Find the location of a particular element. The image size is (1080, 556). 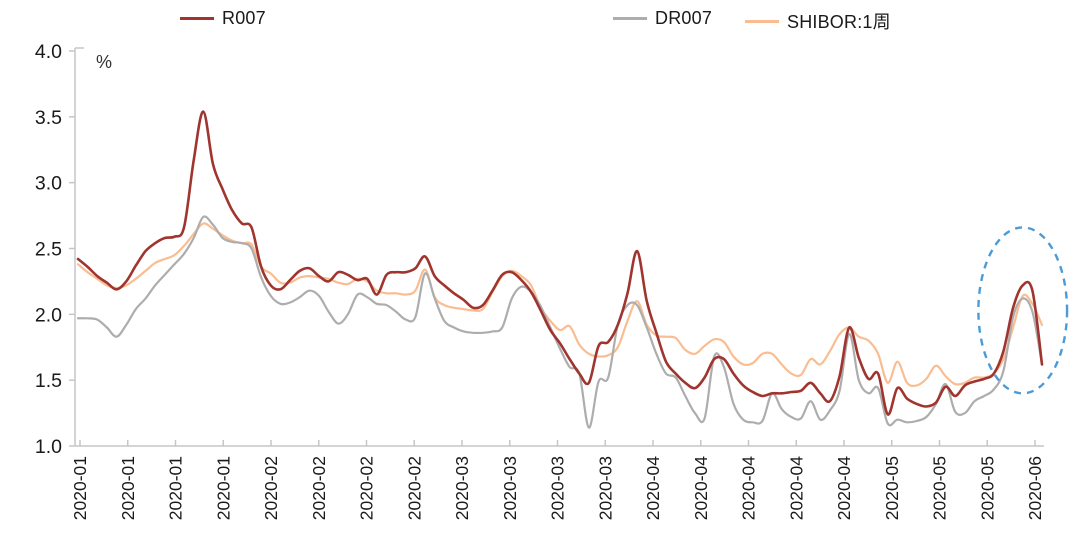

y-axis-unit-label: % is located at coordinates (104, 62).